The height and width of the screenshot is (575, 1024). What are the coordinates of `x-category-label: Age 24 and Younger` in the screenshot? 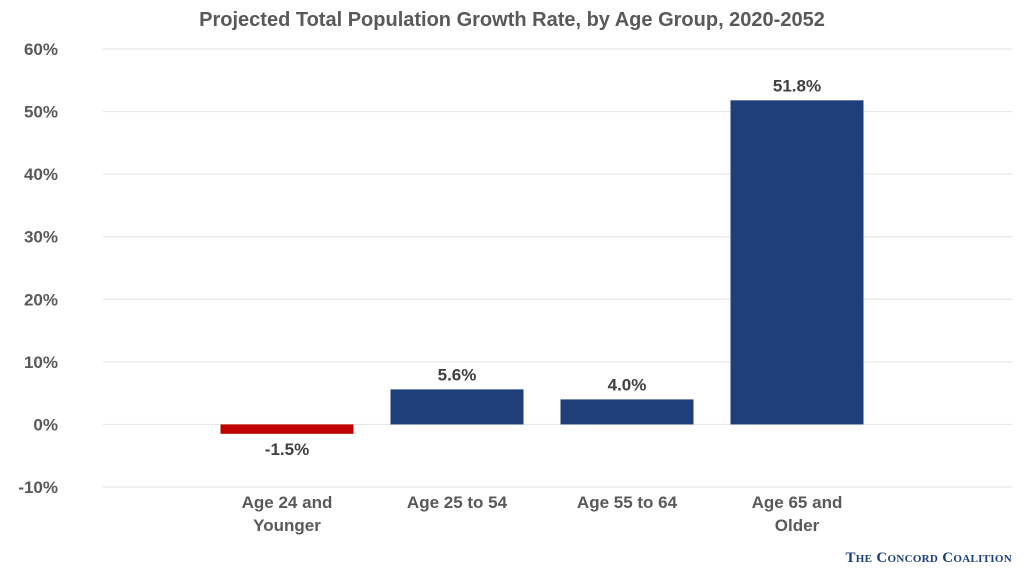 It's located at (287, 514).